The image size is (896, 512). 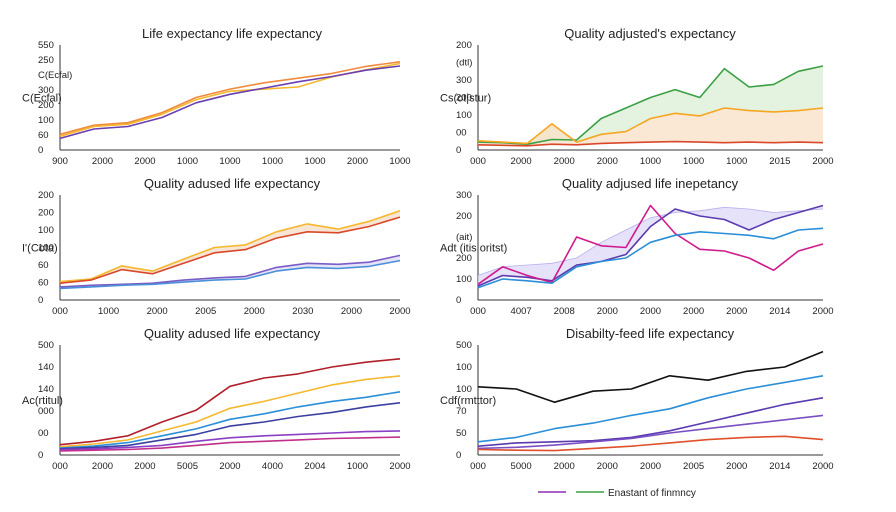 I want to click on y-tick-label: (ait), so click(x=464, y=237).